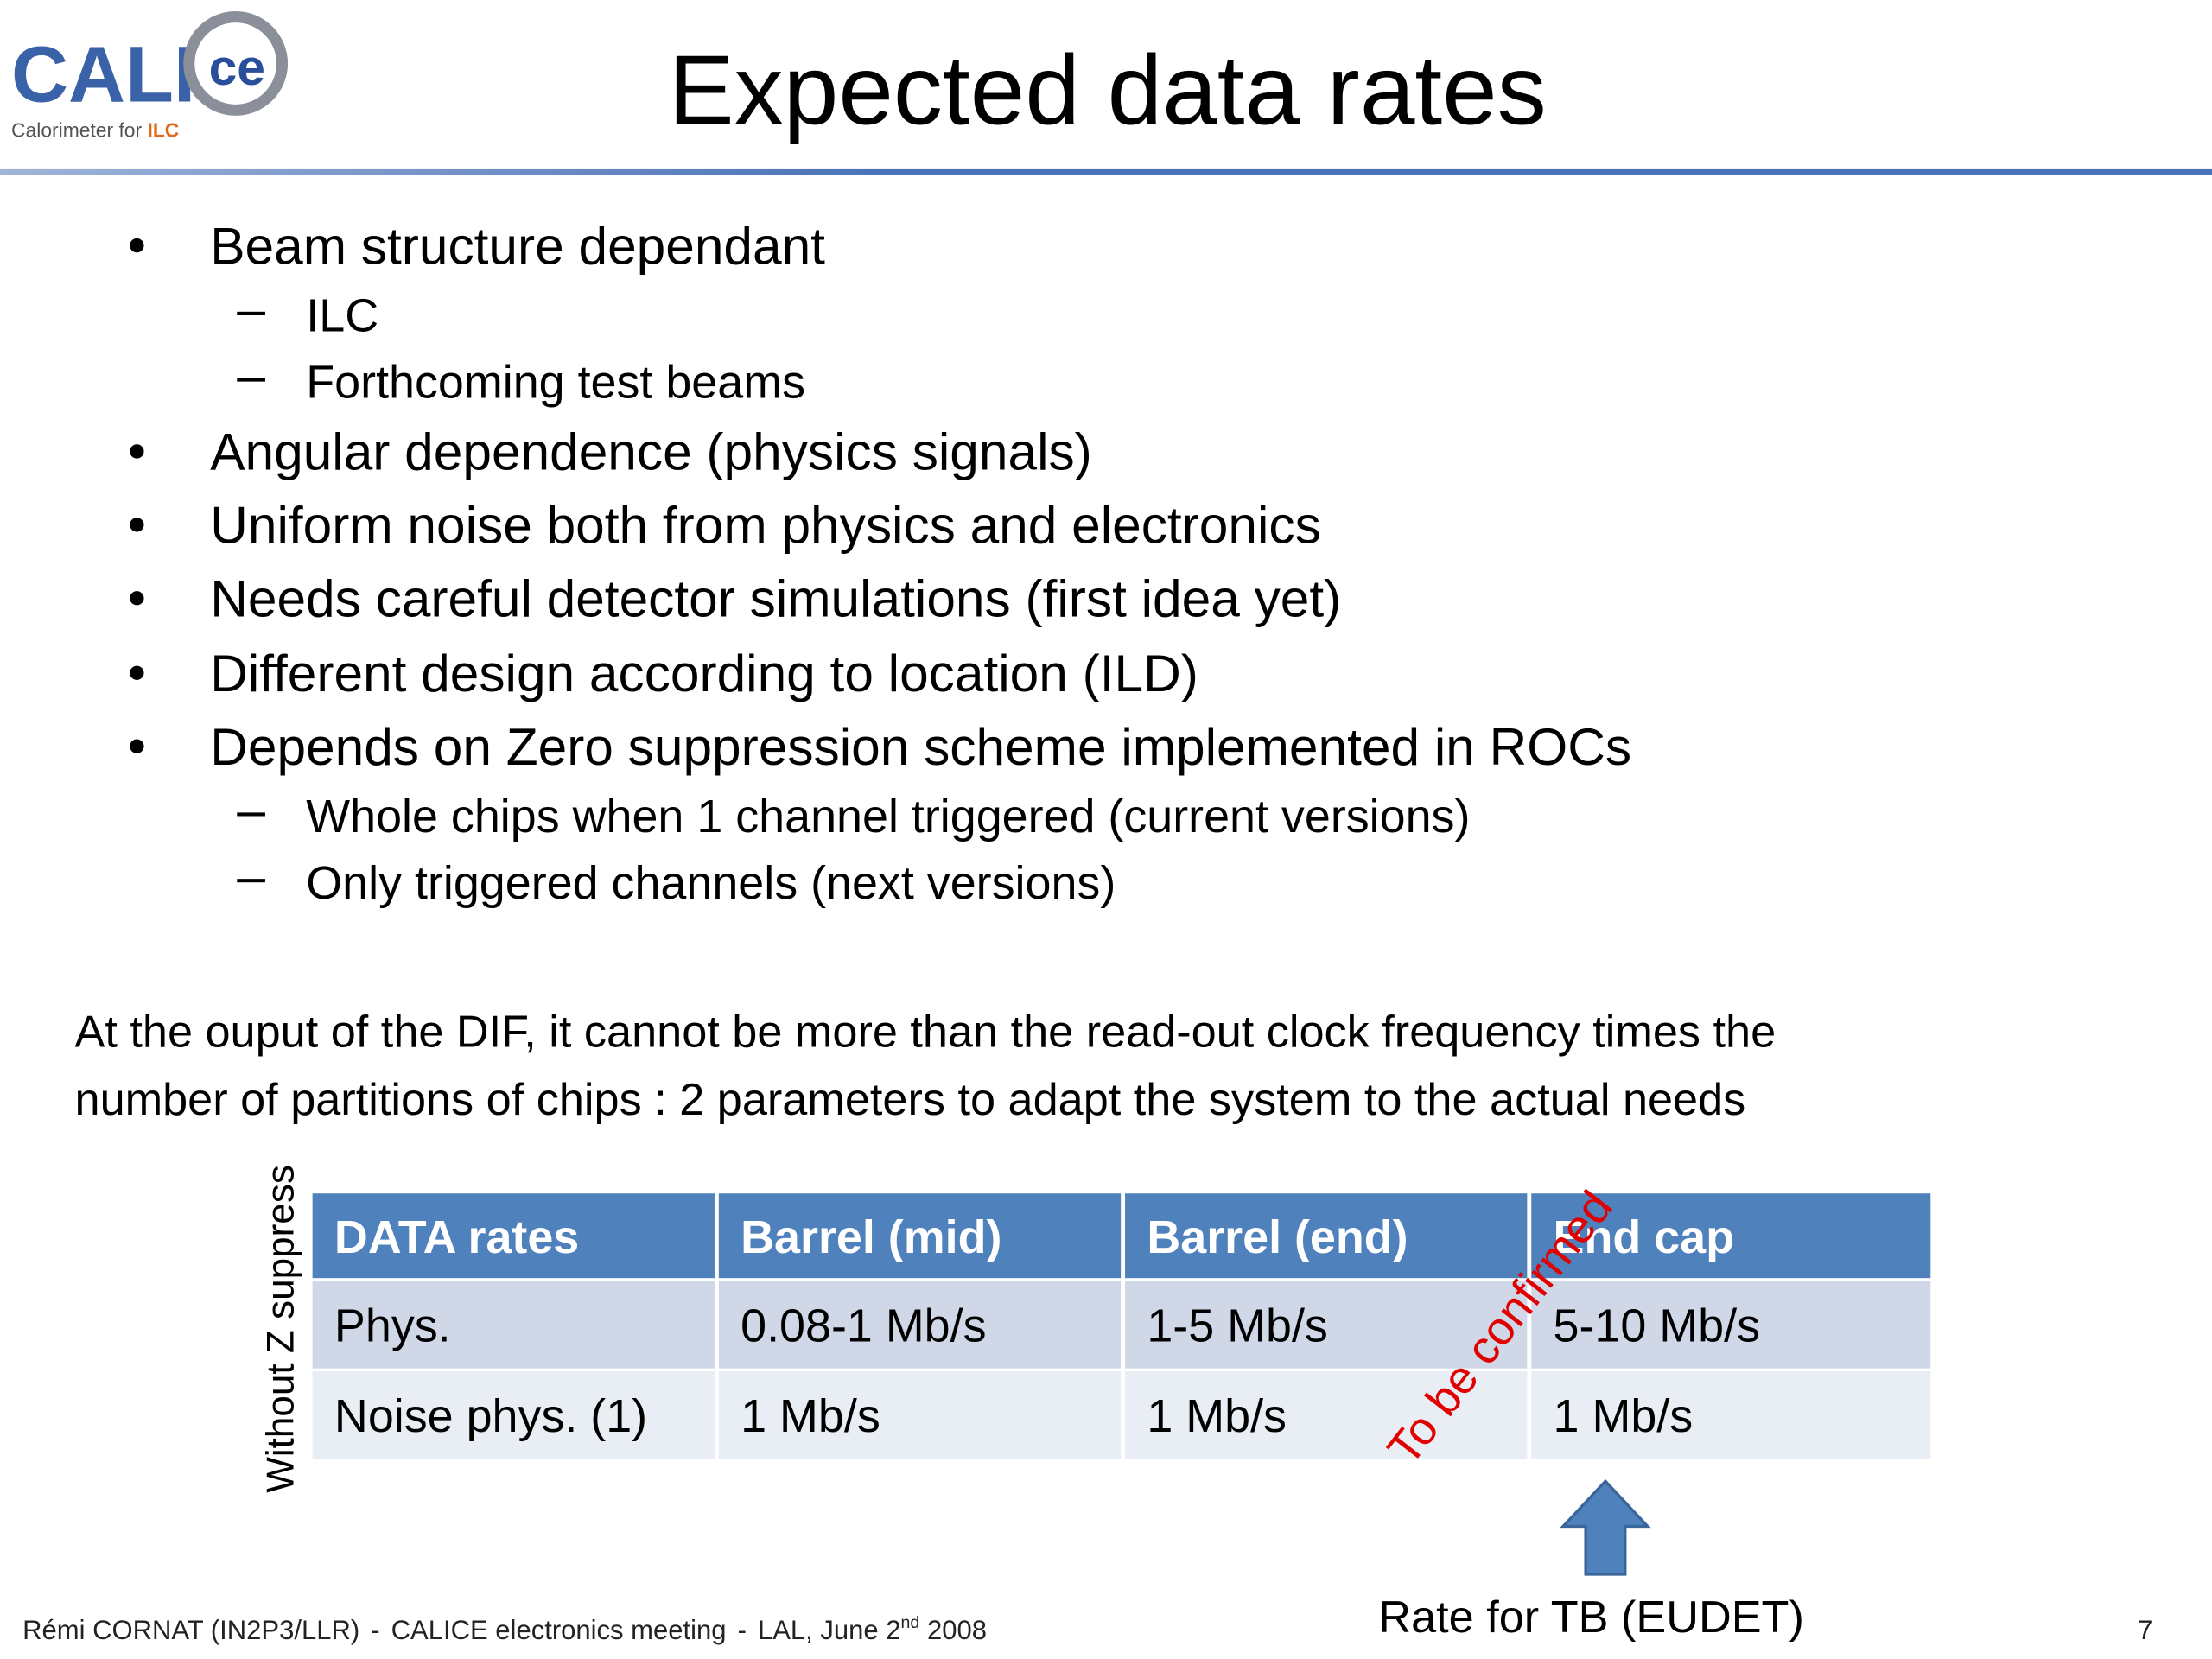 The width and height of the screenshot is (2212, 1659). What do you see at coordinates (342, 316) in the screenshot?
I see `sub-item-text: ILC` at bounding box center [342, 316].